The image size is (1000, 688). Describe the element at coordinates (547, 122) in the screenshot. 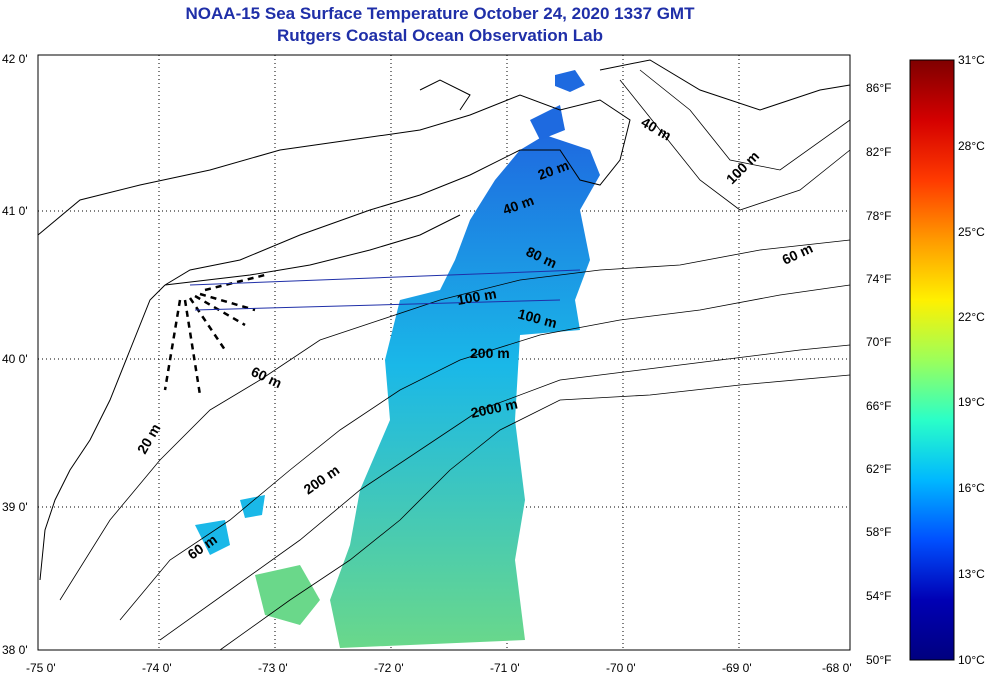

I see `sst-patch-north` at that location.